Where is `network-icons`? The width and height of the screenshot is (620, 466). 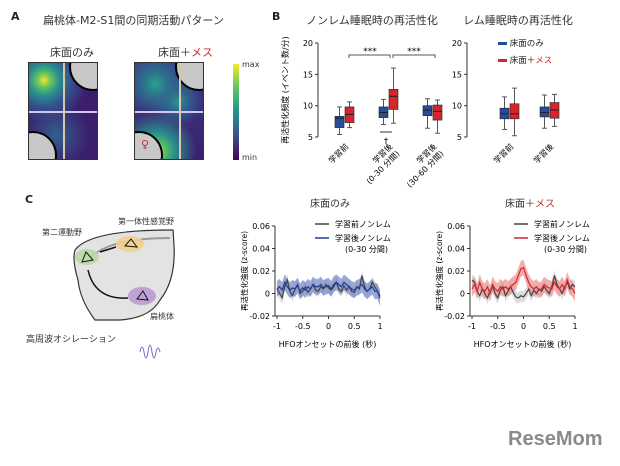
network-icons is located at coordinates (115, 269).